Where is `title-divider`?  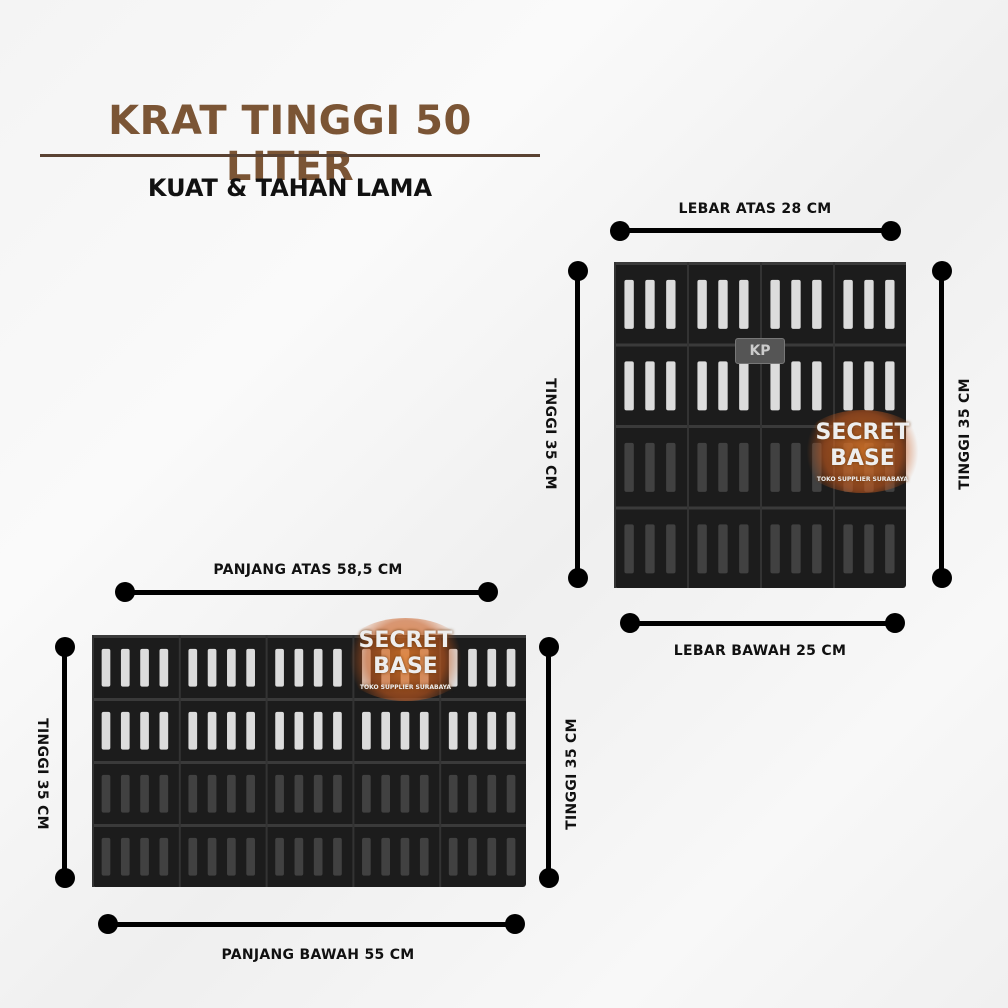 title-divider is located at coordinates (290, 155).